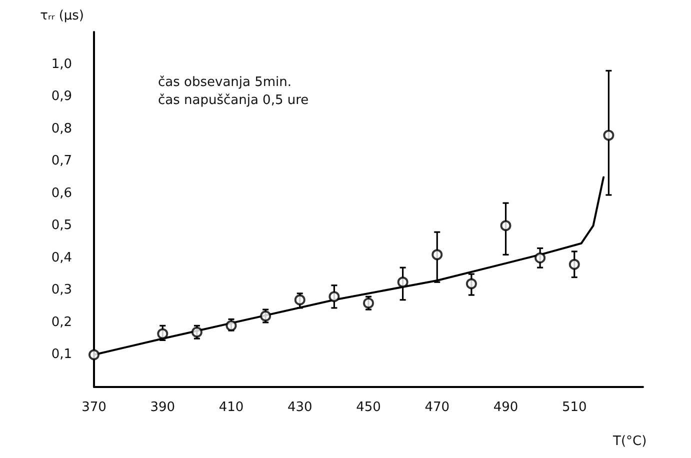 The width and height of the screenshot is (691, 458). What do you see at coordinates (61, 322) in the screenshot?
I see `y-tick-label: 0,2` at bounding box center [61, 322].